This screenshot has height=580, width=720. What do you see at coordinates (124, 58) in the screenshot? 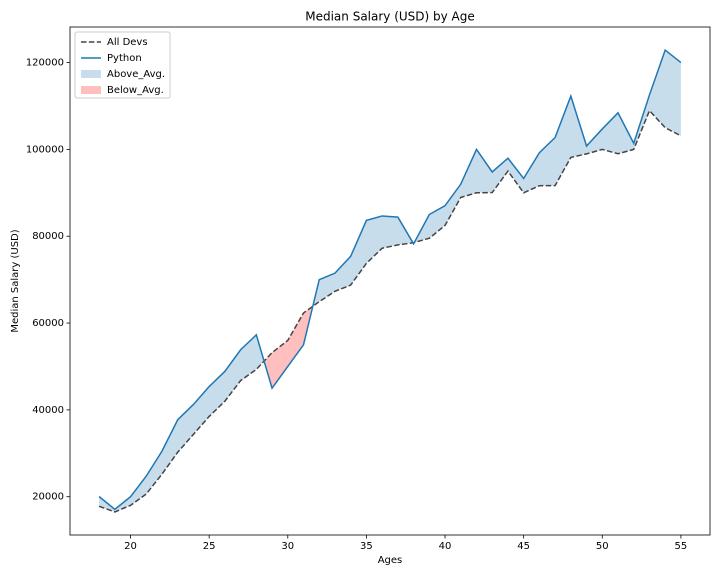
I see `legend-label: Python` at bounding box center [124, 58].